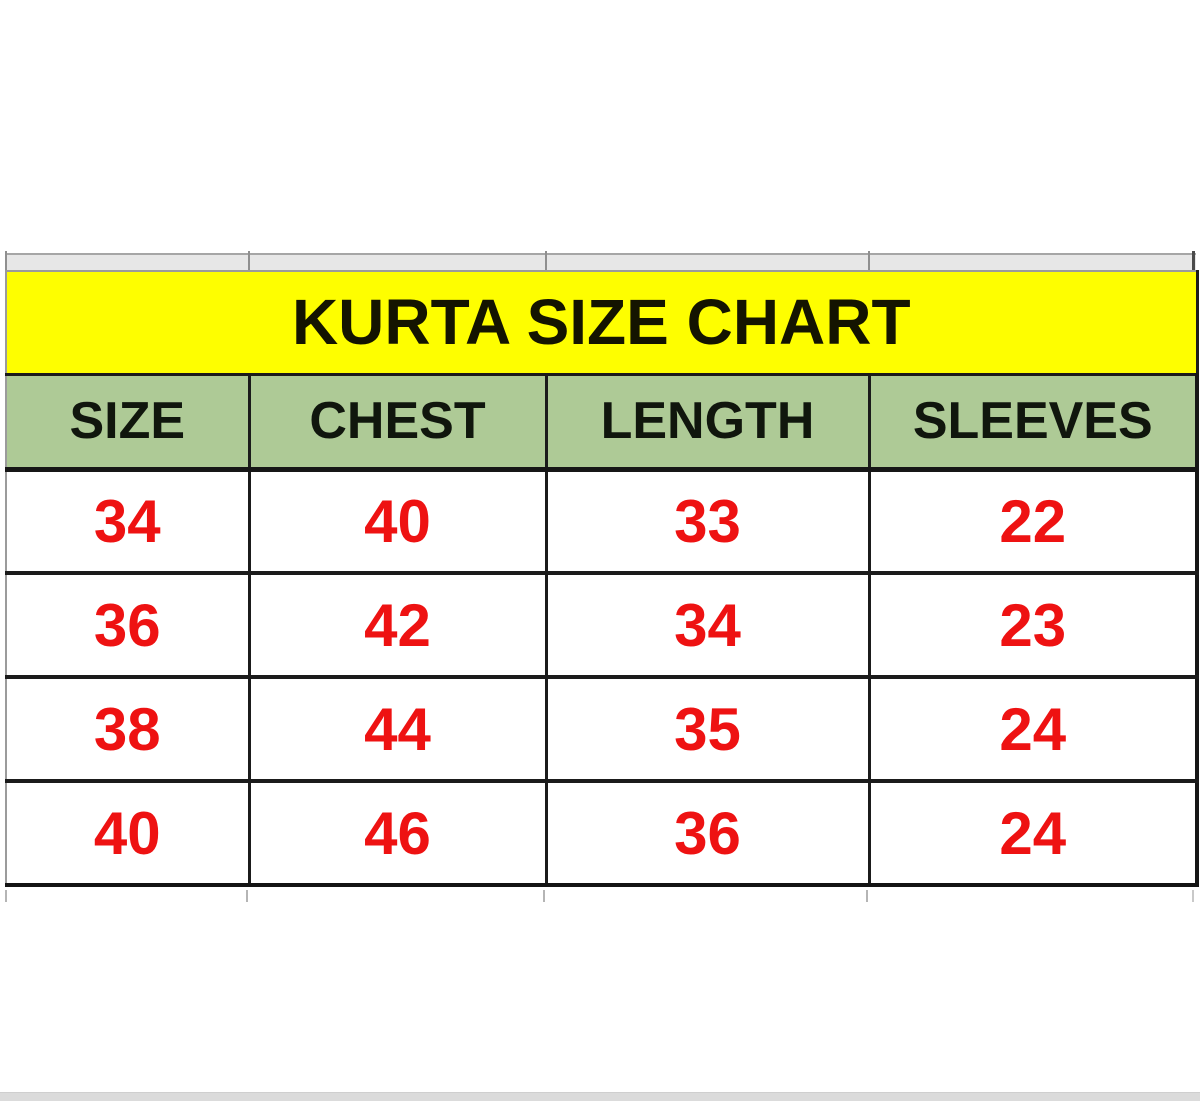  Describe the element at coordinates (600, 260) in the screenshot. I see `gridline-row-strip` at that location.